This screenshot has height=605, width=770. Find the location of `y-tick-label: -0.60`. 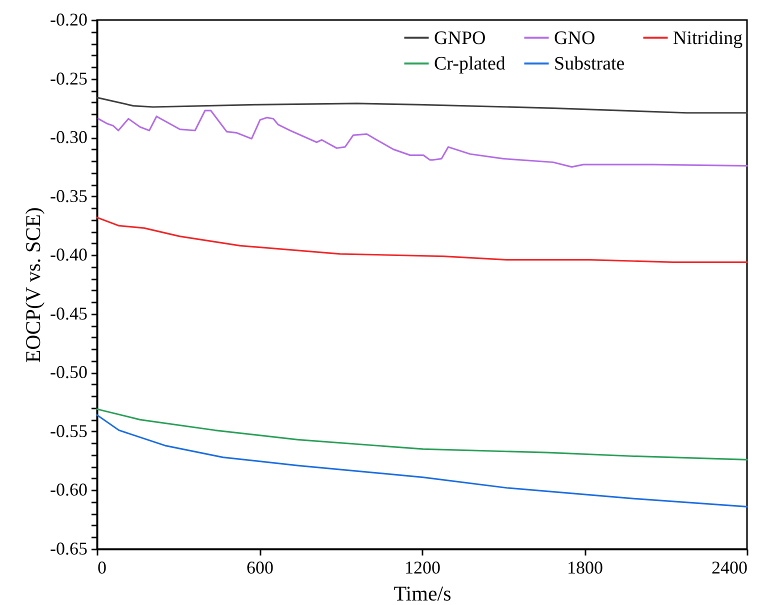

y-tick-label: -0.60 is located at coordinates (69, 490).